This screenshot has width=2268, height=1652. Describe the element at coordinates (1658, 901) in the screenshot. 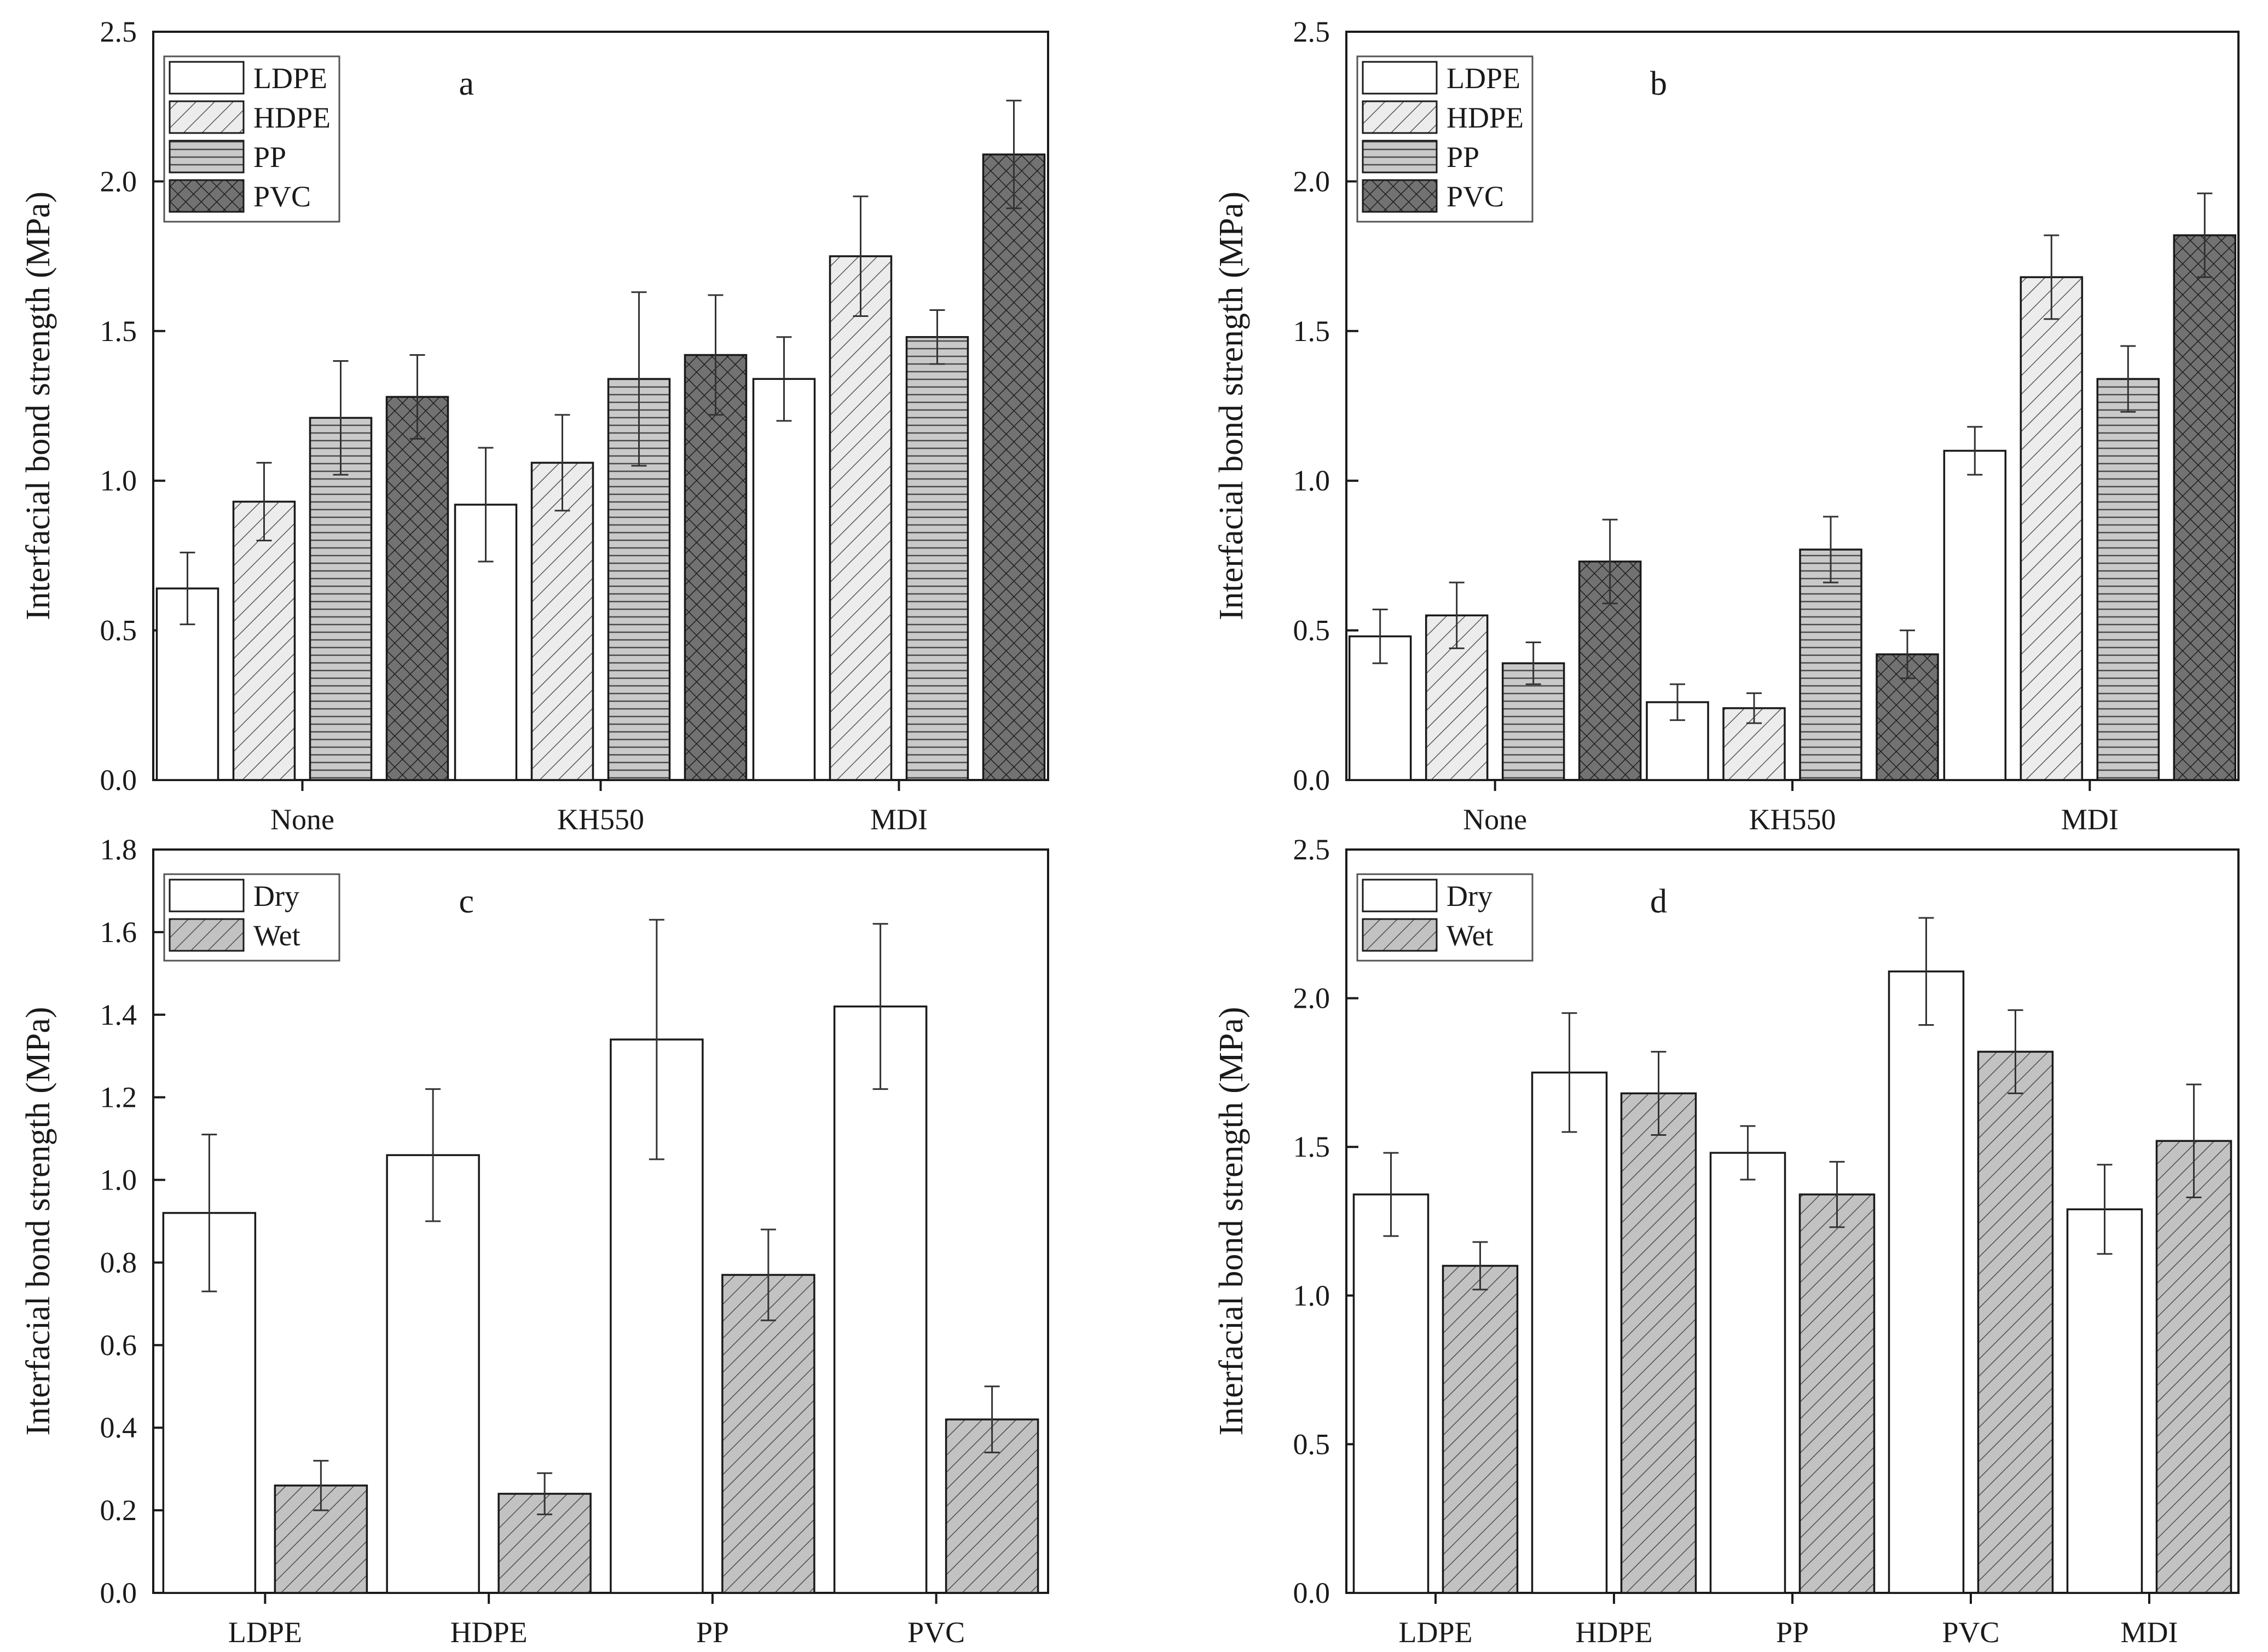

I see `panel-label: d` at that location.